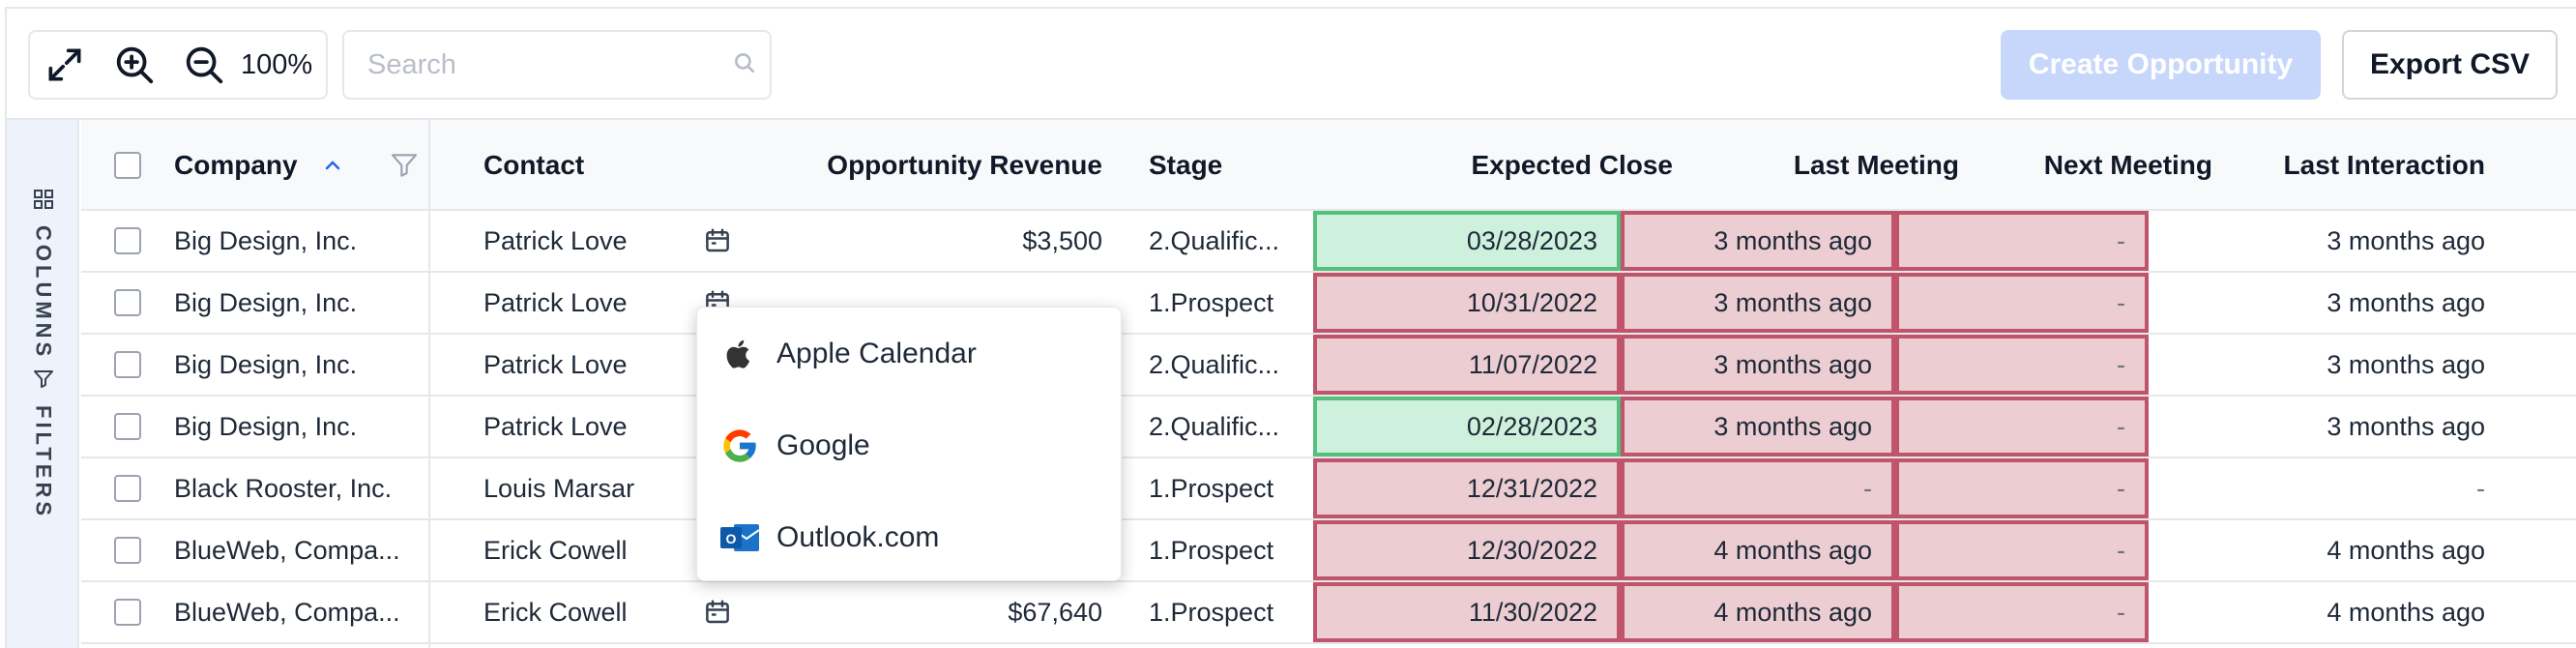  Describe the element at coordinates (876, 353) in the screenshot. I see `menu-item-apple-label: Apple Calendar` at that location.